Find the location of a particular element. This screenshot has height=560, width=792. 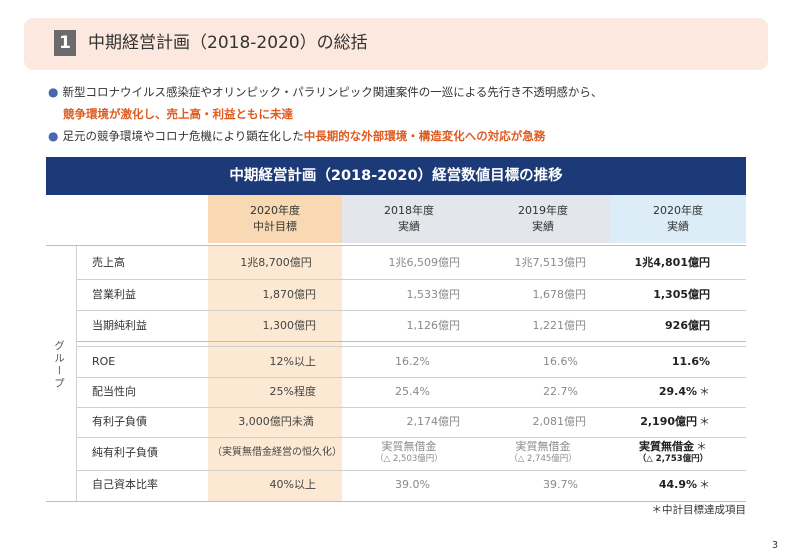

header-2020: 2020年度 実績 is located at coordinates (678, 219).